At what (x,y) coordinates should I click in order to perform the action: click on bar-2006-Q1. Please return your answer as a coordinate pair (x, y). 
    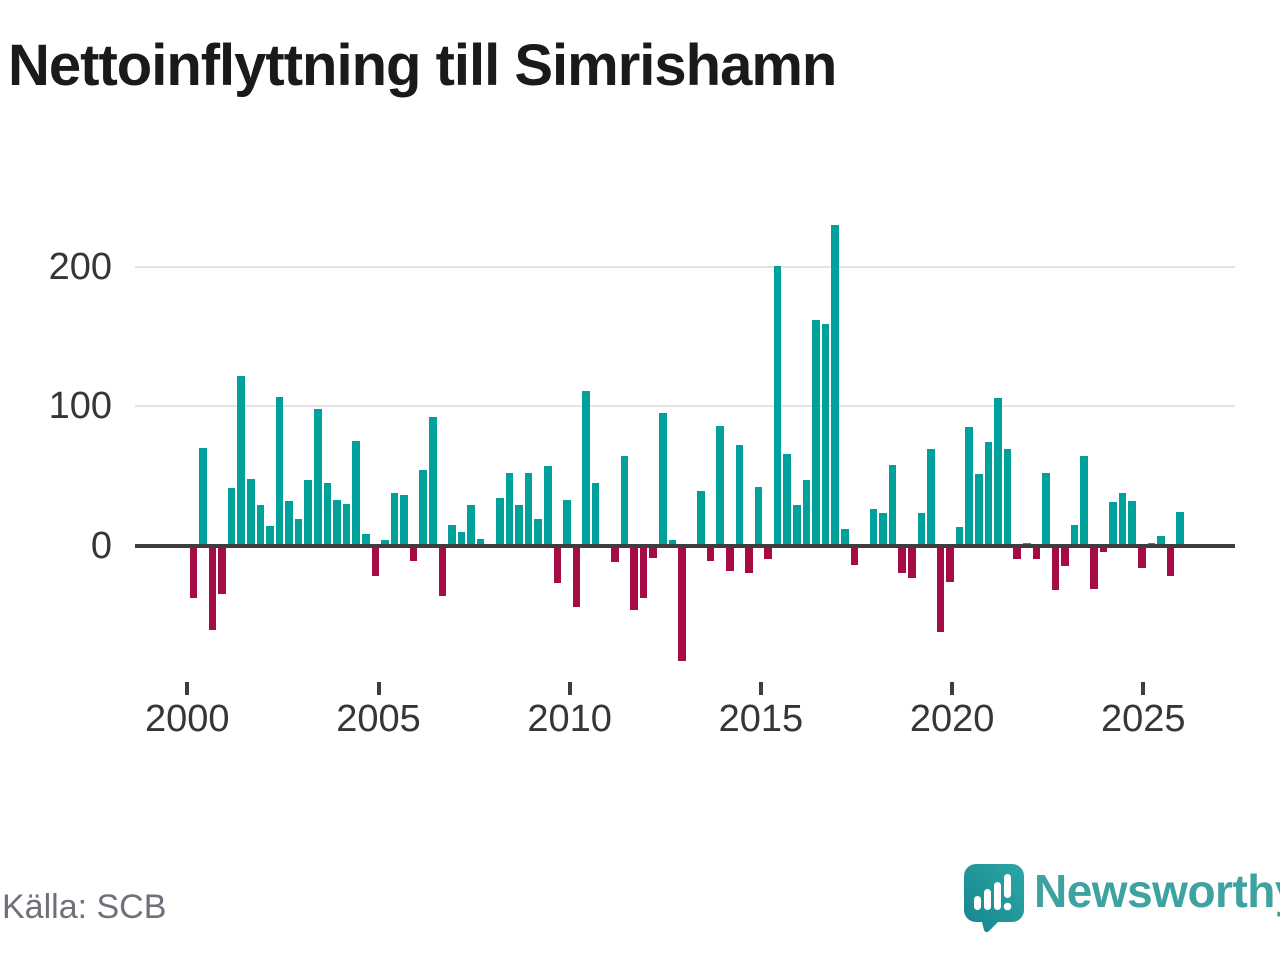
    Looking at the image, I should click on (423, 508).